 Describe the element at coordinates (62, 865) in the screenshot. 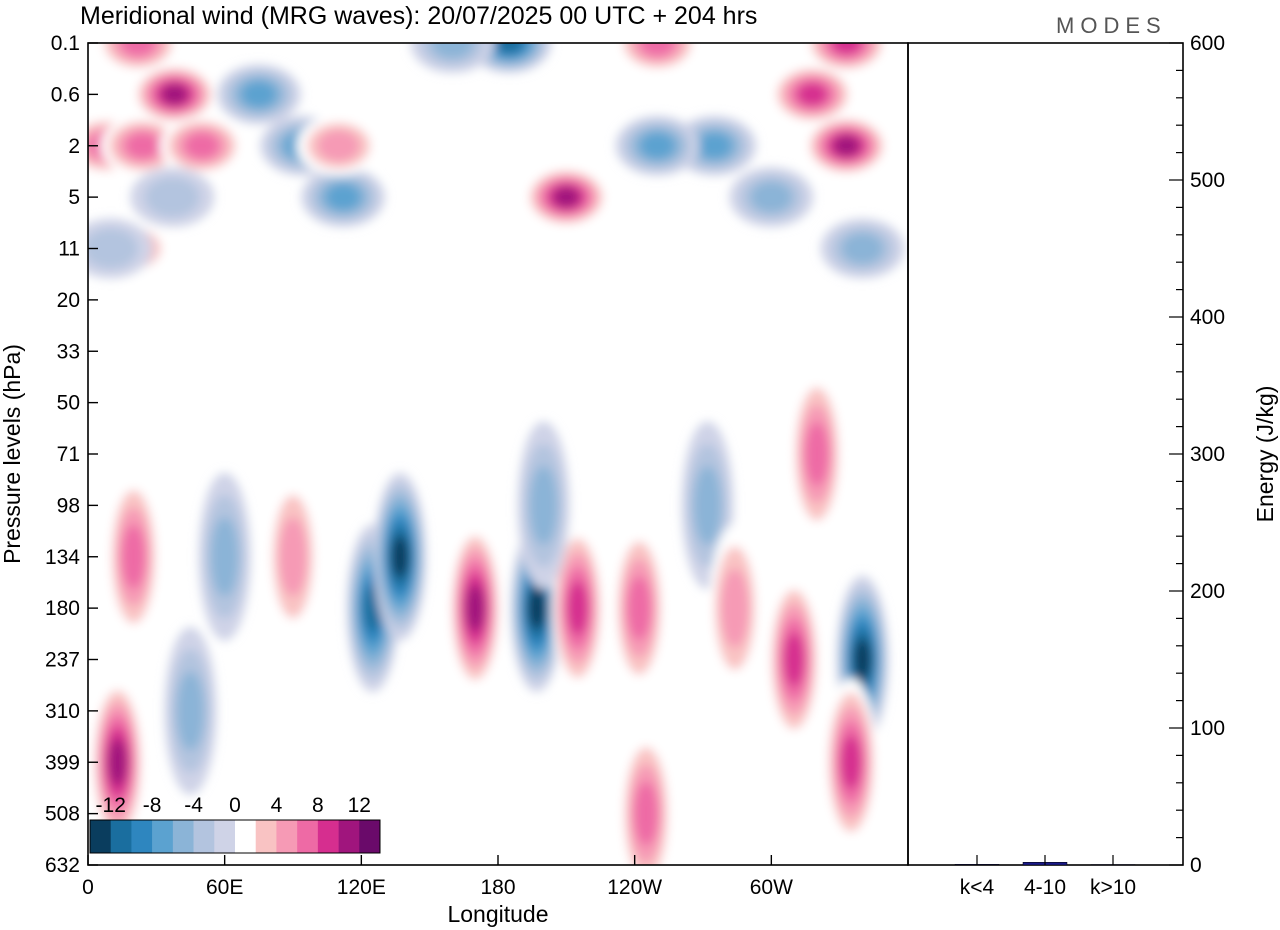

I see `y-tick-label: 632` at that location.